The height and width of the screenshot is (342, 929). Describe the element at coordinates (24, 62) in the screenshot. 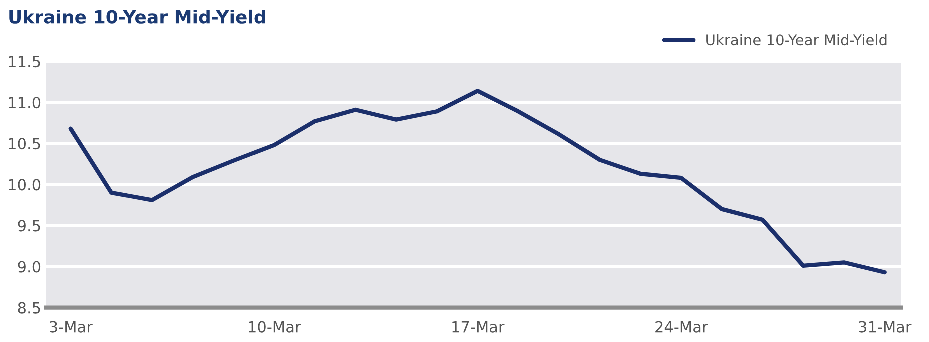

I see `y-tick-label: 11.5` at that location.